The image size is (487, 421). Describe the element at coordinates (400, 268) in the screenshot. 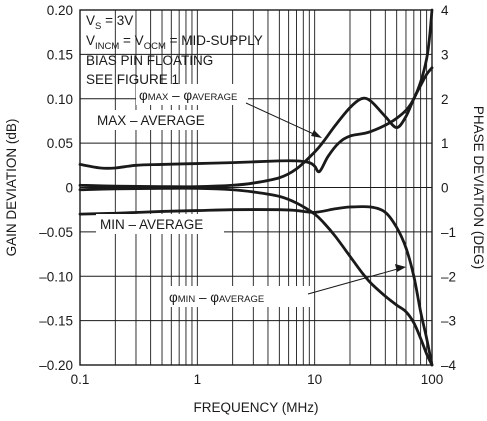

I see `phase-min-arrowhead` at that location.